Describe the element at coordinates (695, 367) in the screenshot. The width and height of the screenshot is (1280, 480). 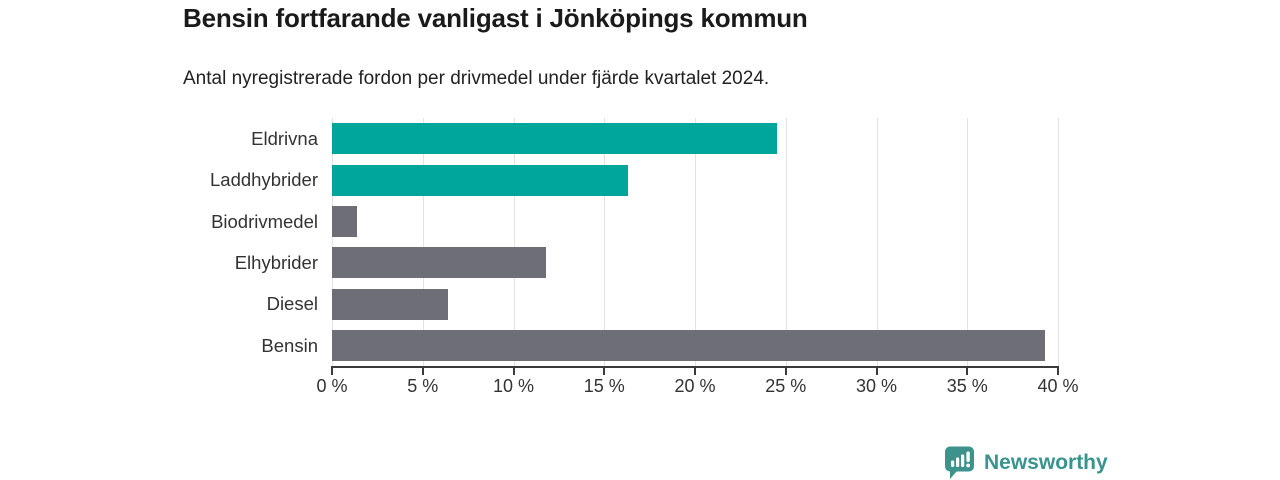
I see `x-axis-line` at that location.